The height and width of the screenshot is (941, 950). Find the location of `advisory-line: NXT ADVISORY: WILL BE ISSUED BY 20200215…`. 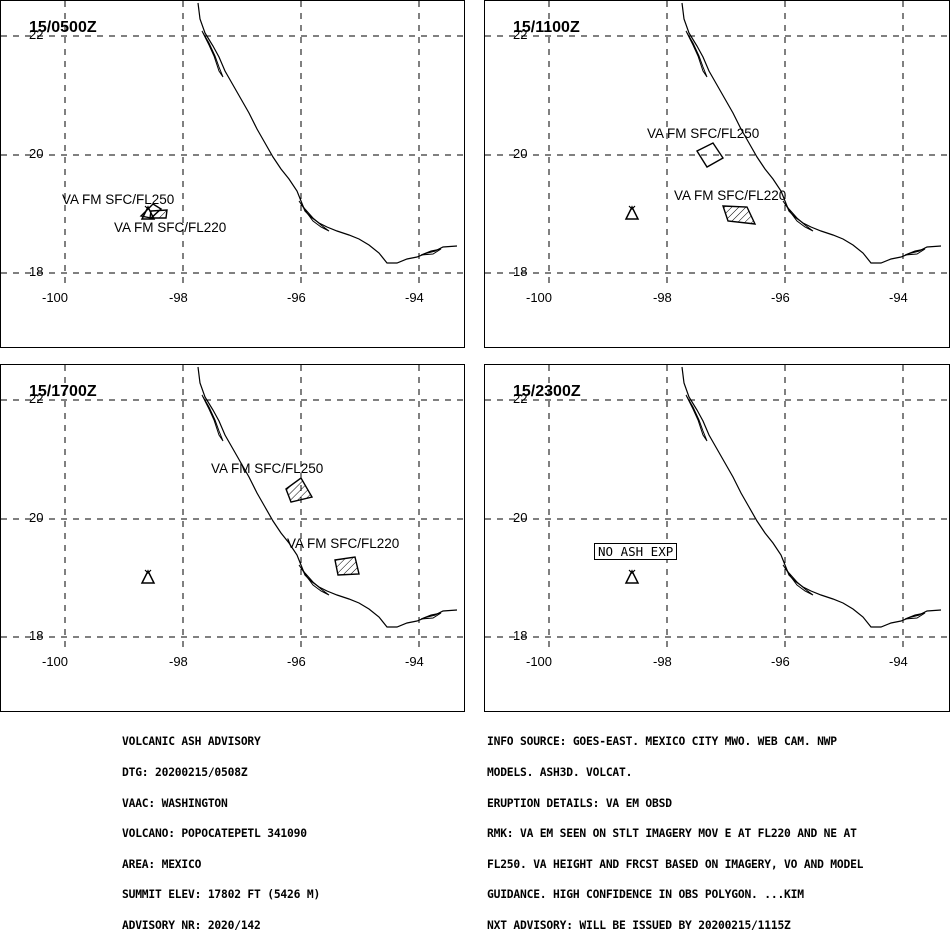

advisory-line: NXT ADVISORY: WILL BE ISSUED BY 20200215… is located at coordinates (639, 926).